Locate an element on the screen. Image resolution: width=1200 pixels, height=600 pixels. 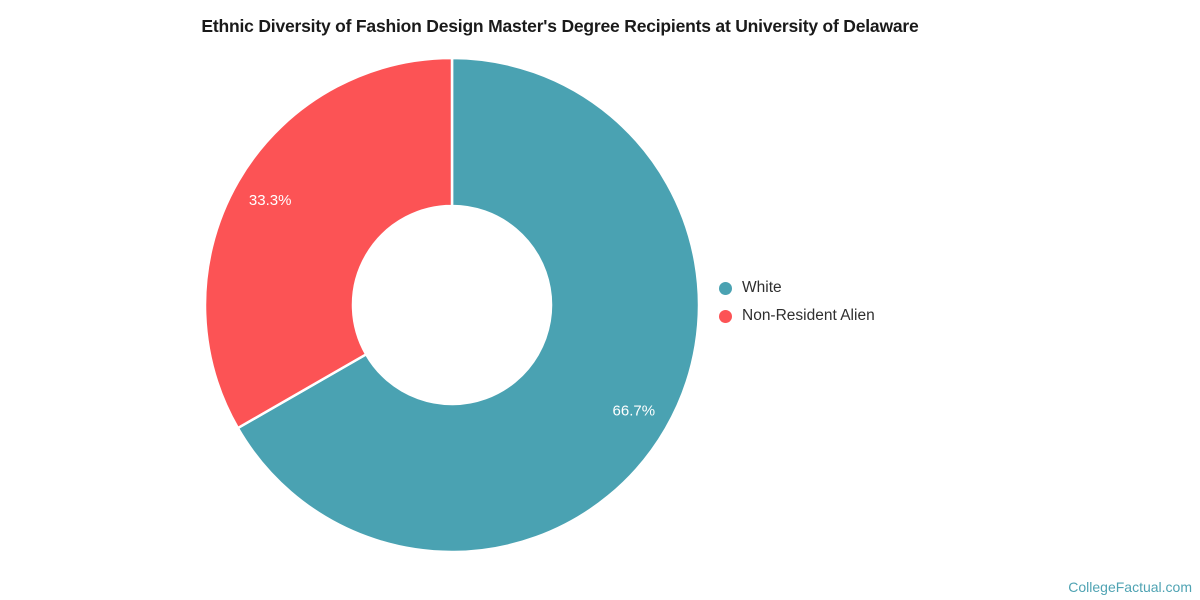
legend-item-white: White is located at coordinates (797, 288).